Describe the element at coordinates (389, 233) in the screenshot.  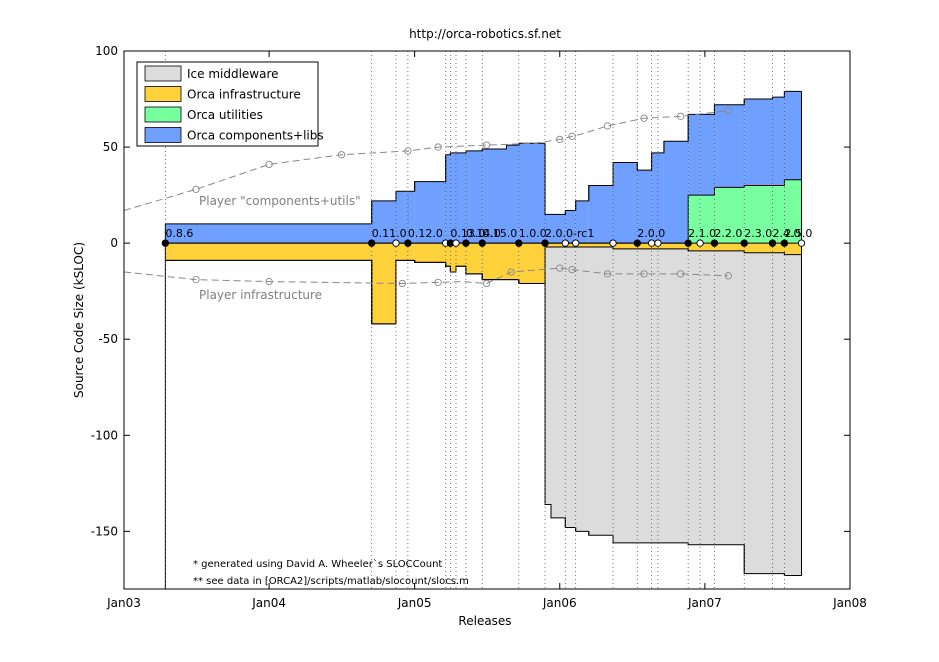
I see `release-label: 0.11.0` at that location.